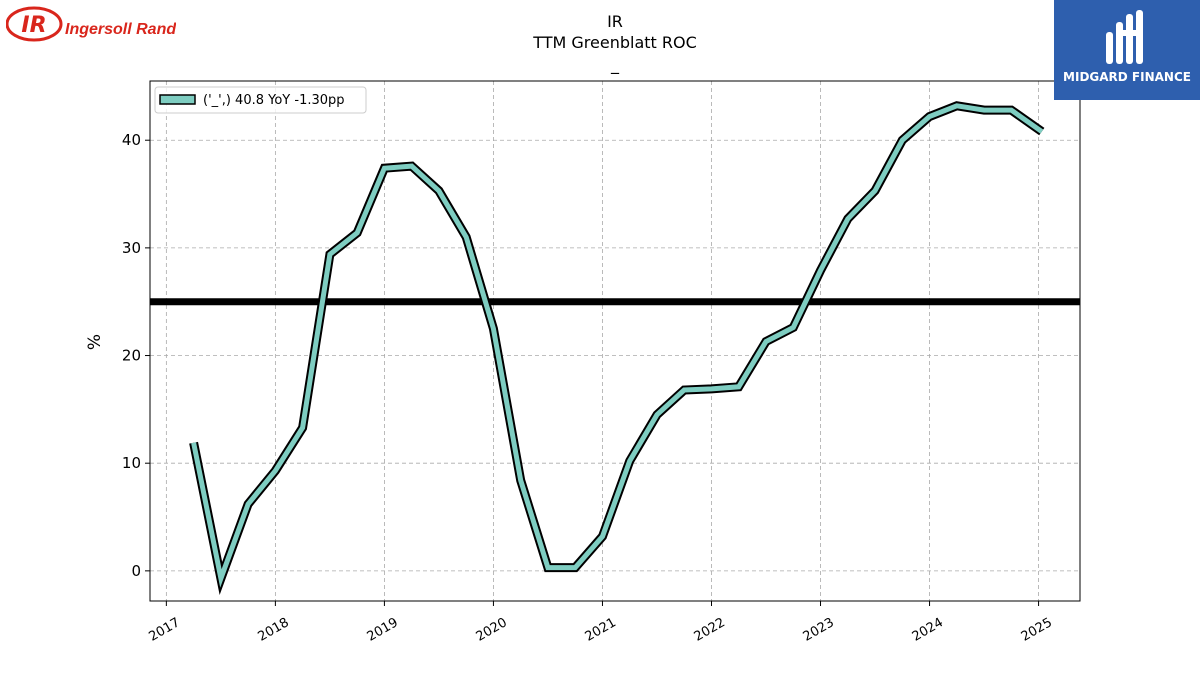 The height and width of the screenshot is (675, 1200). I want to click on chart-ticker: IR, so click(615, 21).